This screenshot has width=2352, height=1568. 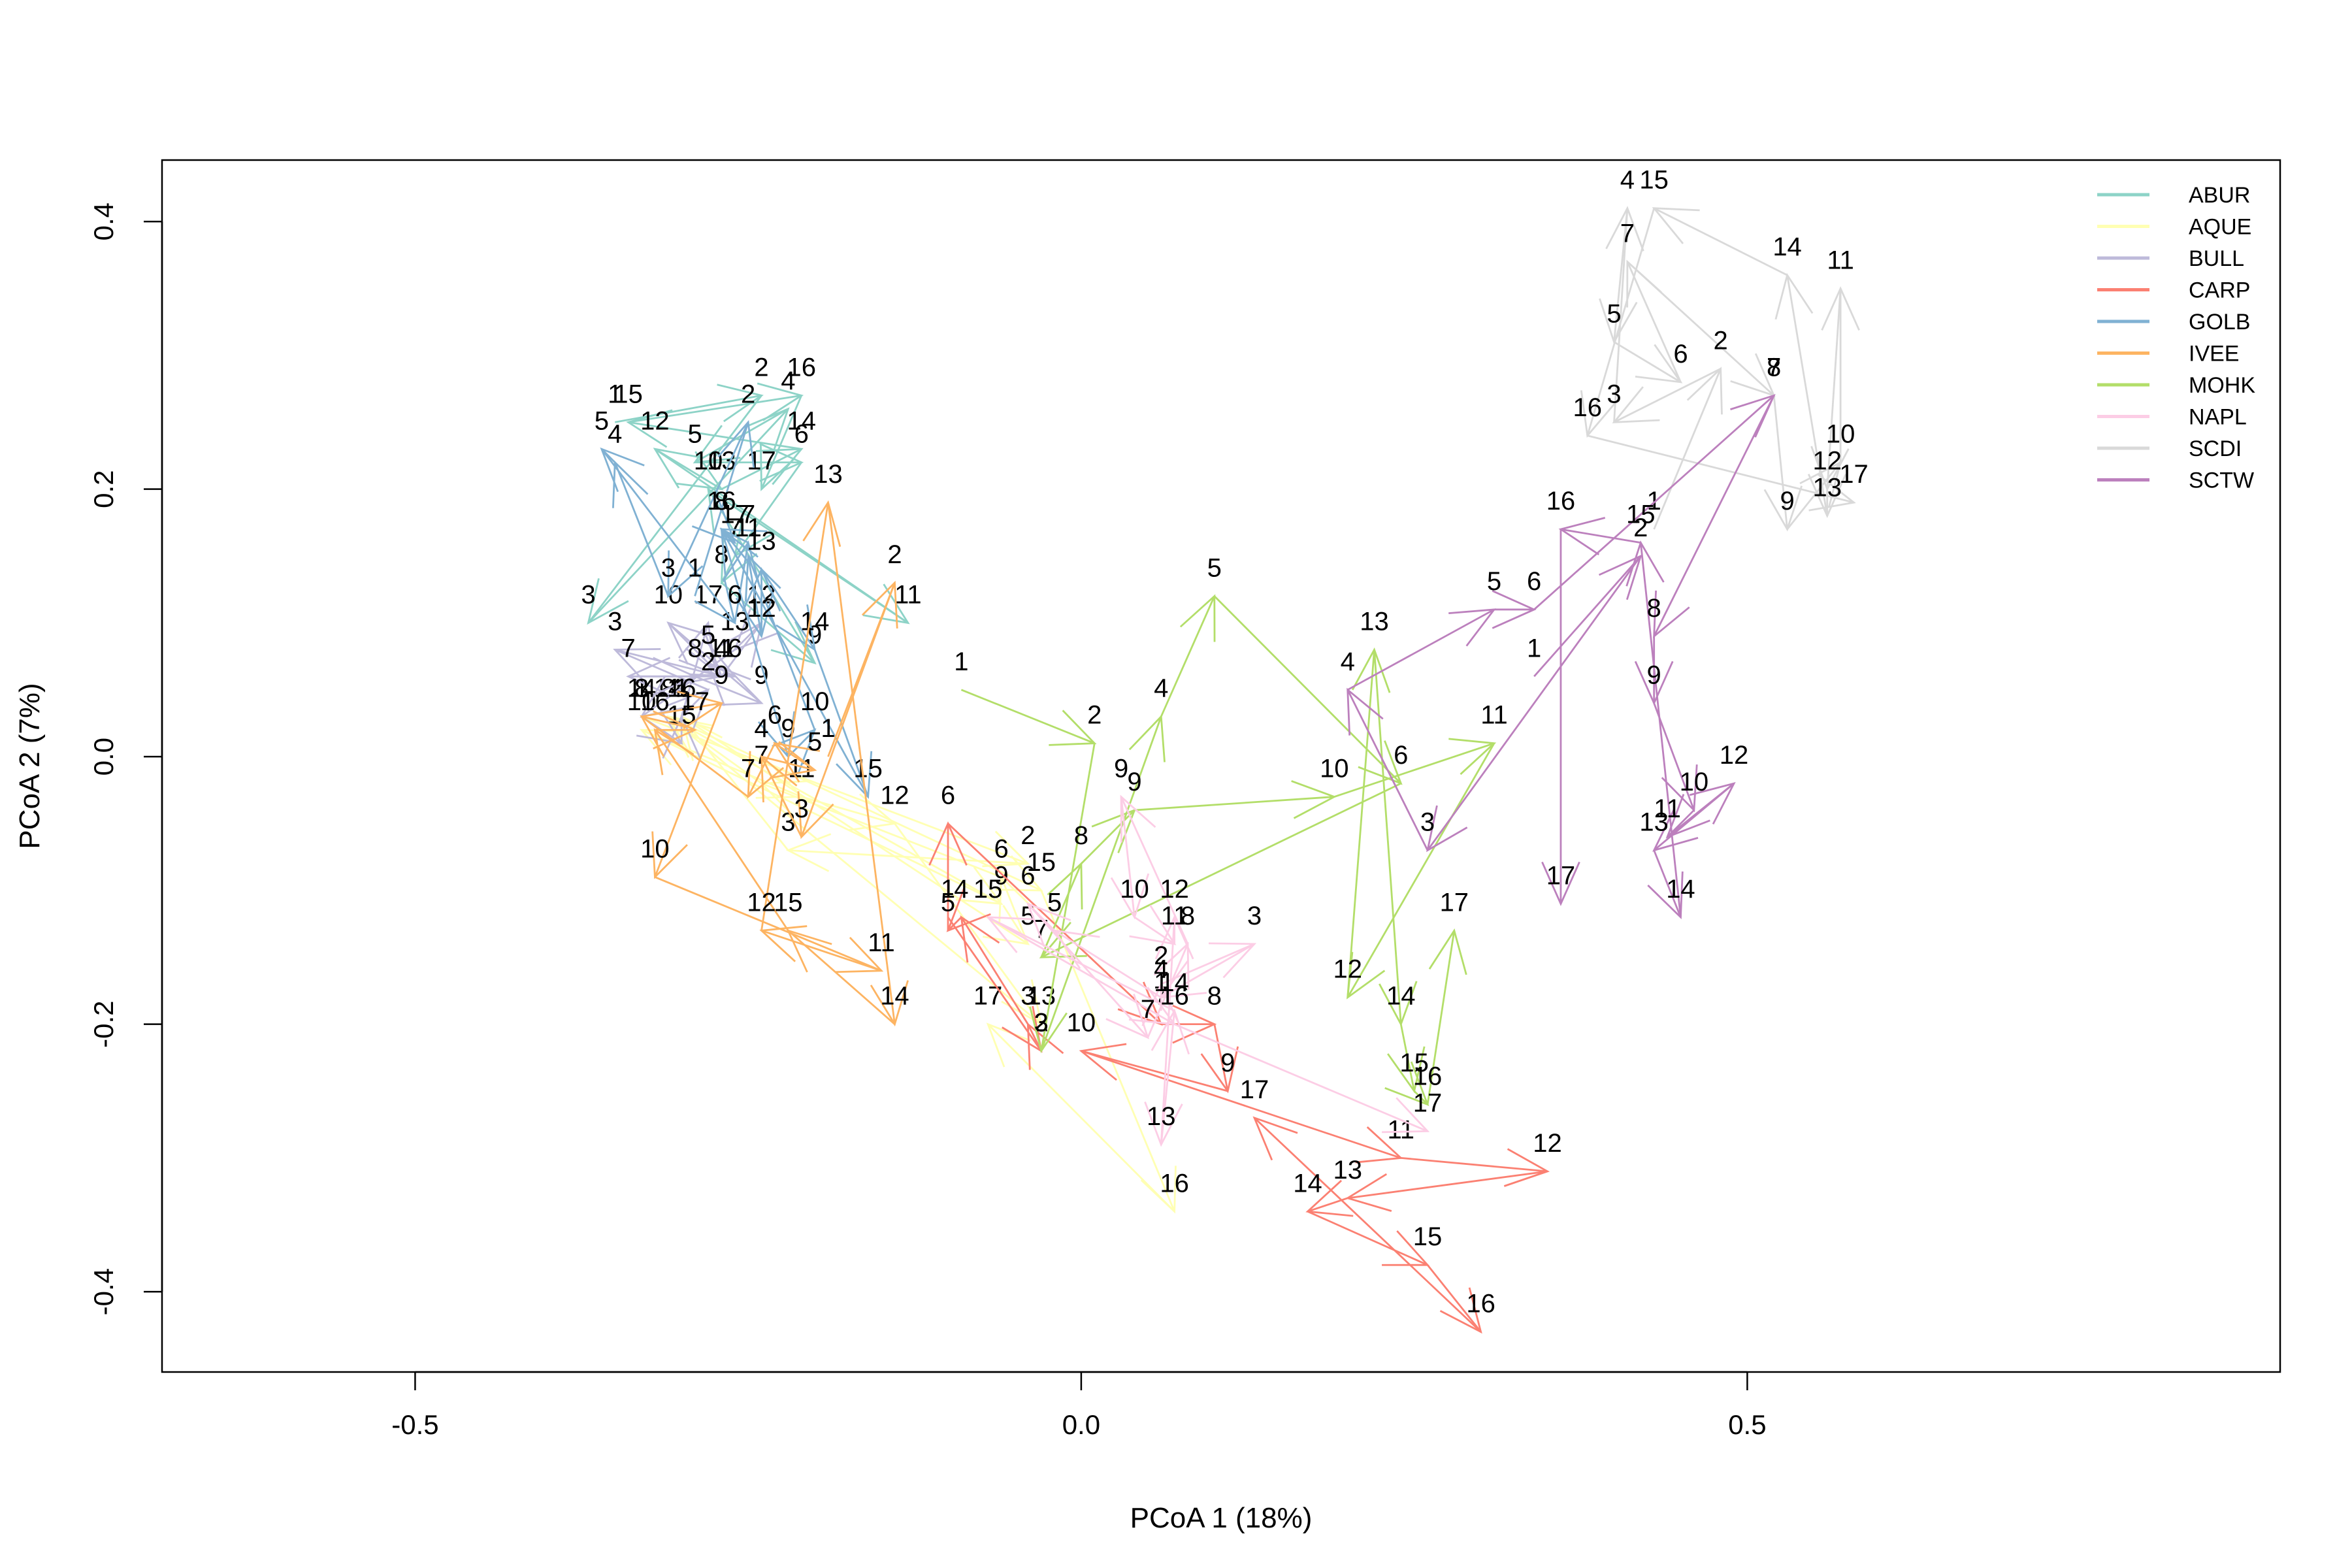 What do you see at coordinates (2219, 322) in the screenshot?
I see `legend-entry: GOLB` at bounding box center [2219, 322].